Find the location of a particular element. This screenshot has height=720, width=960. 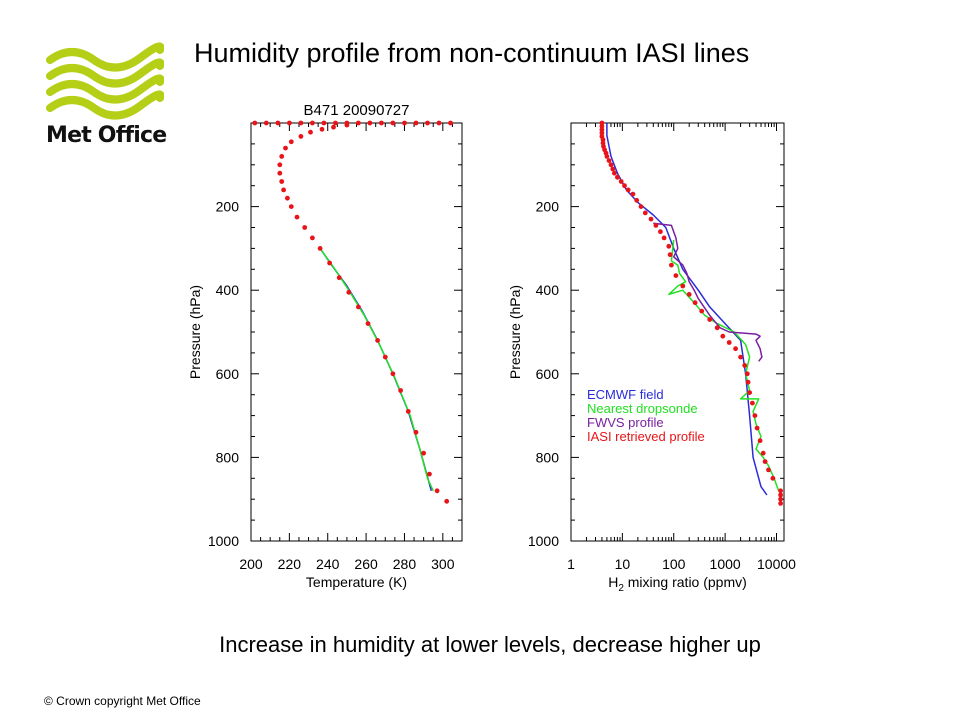

chart-title: B471 20090727 is located at coordinates (357, 110).